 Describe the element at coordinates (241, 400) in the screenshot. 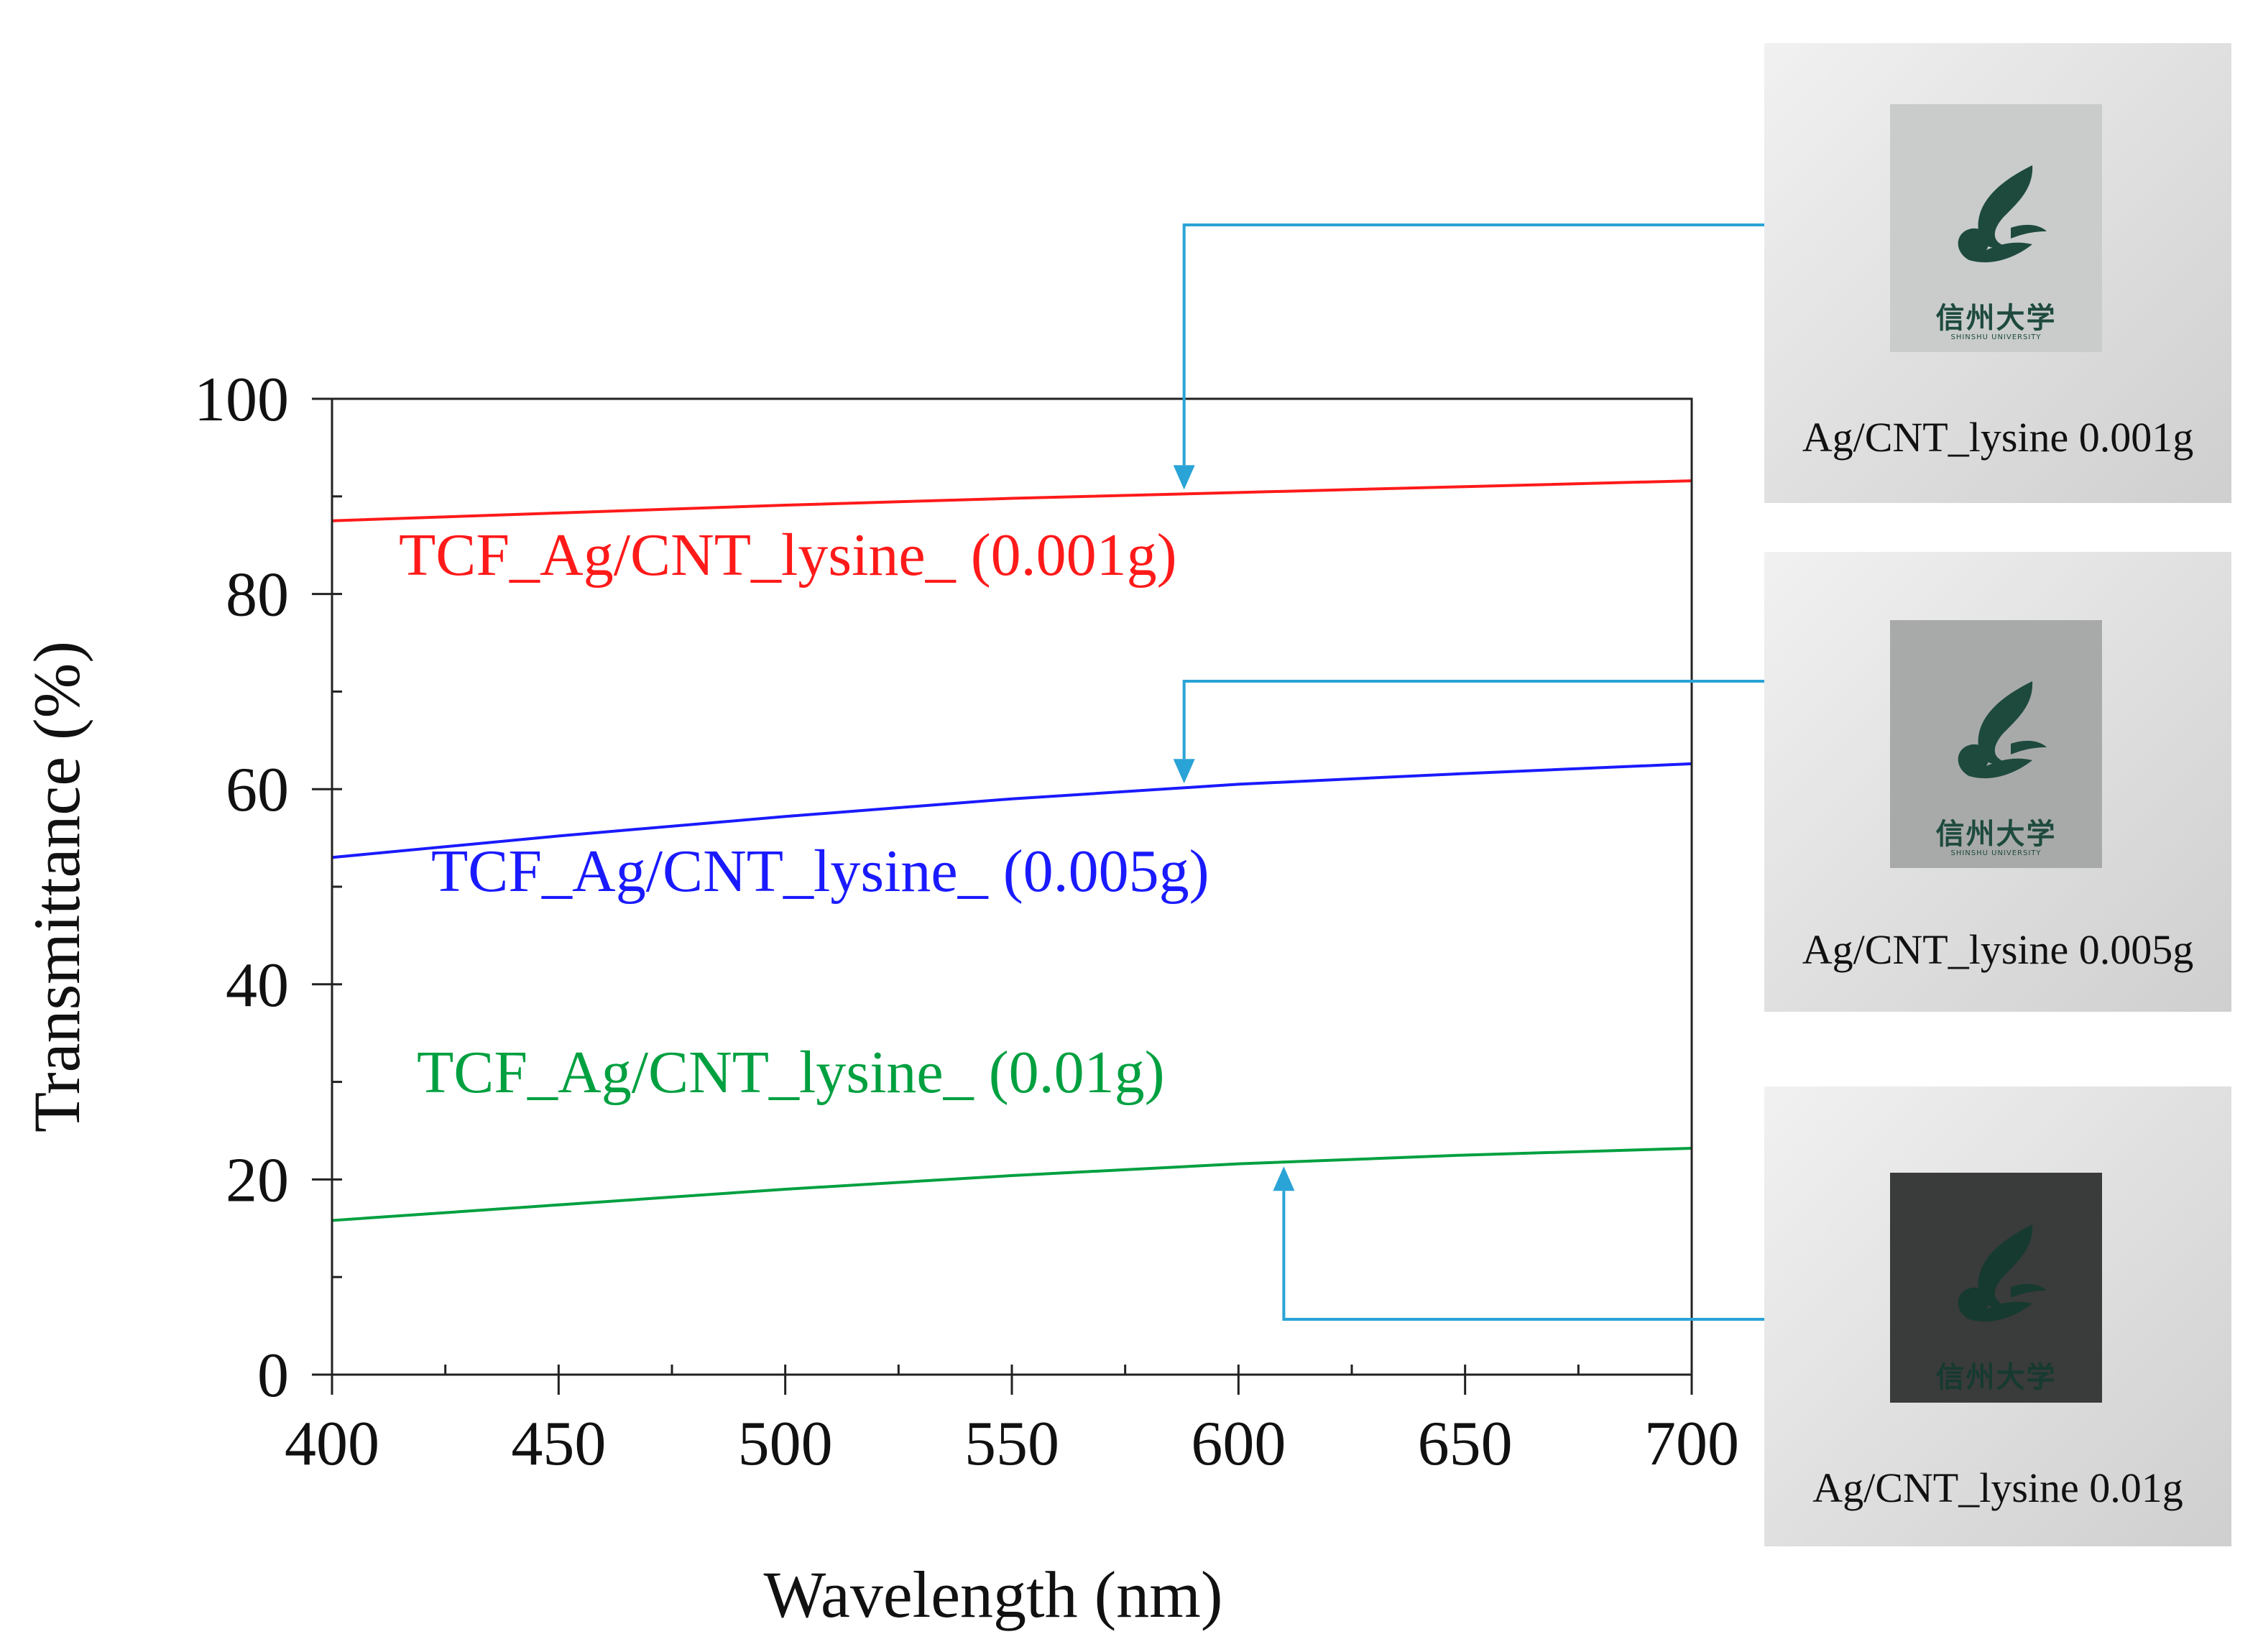

I see `y-tick-label: 100` at that location.